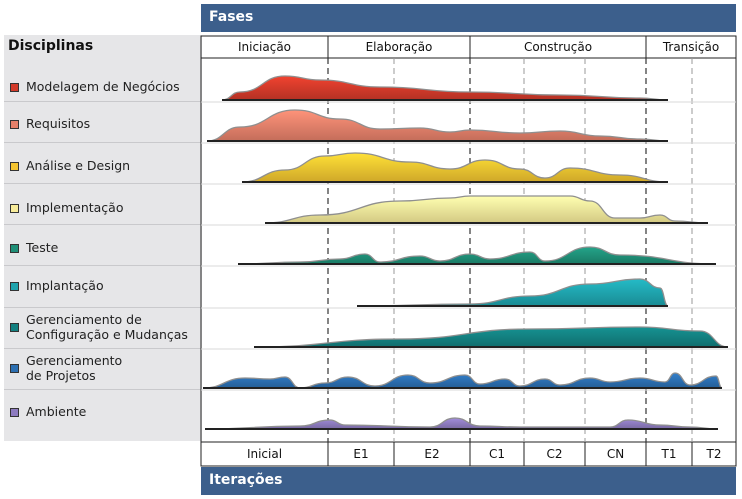 The image size is (742, 499). What do you see at coordinates (264, 454) in the screenshot?
I see `iteration-header: Inicial` at bounding box center [264, 454].